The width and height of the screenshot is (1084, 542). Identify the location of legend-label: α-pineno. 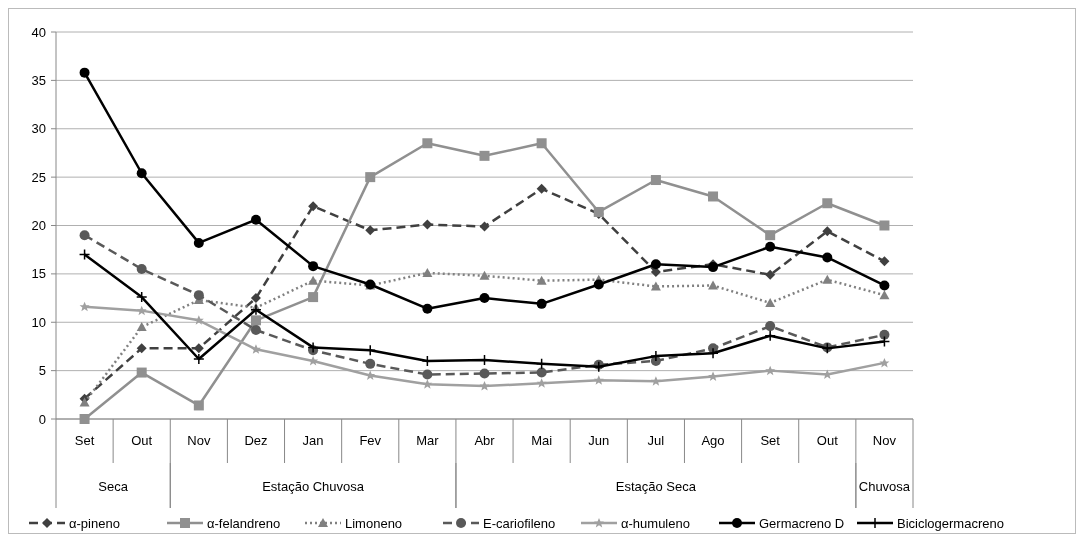
(94, 523).